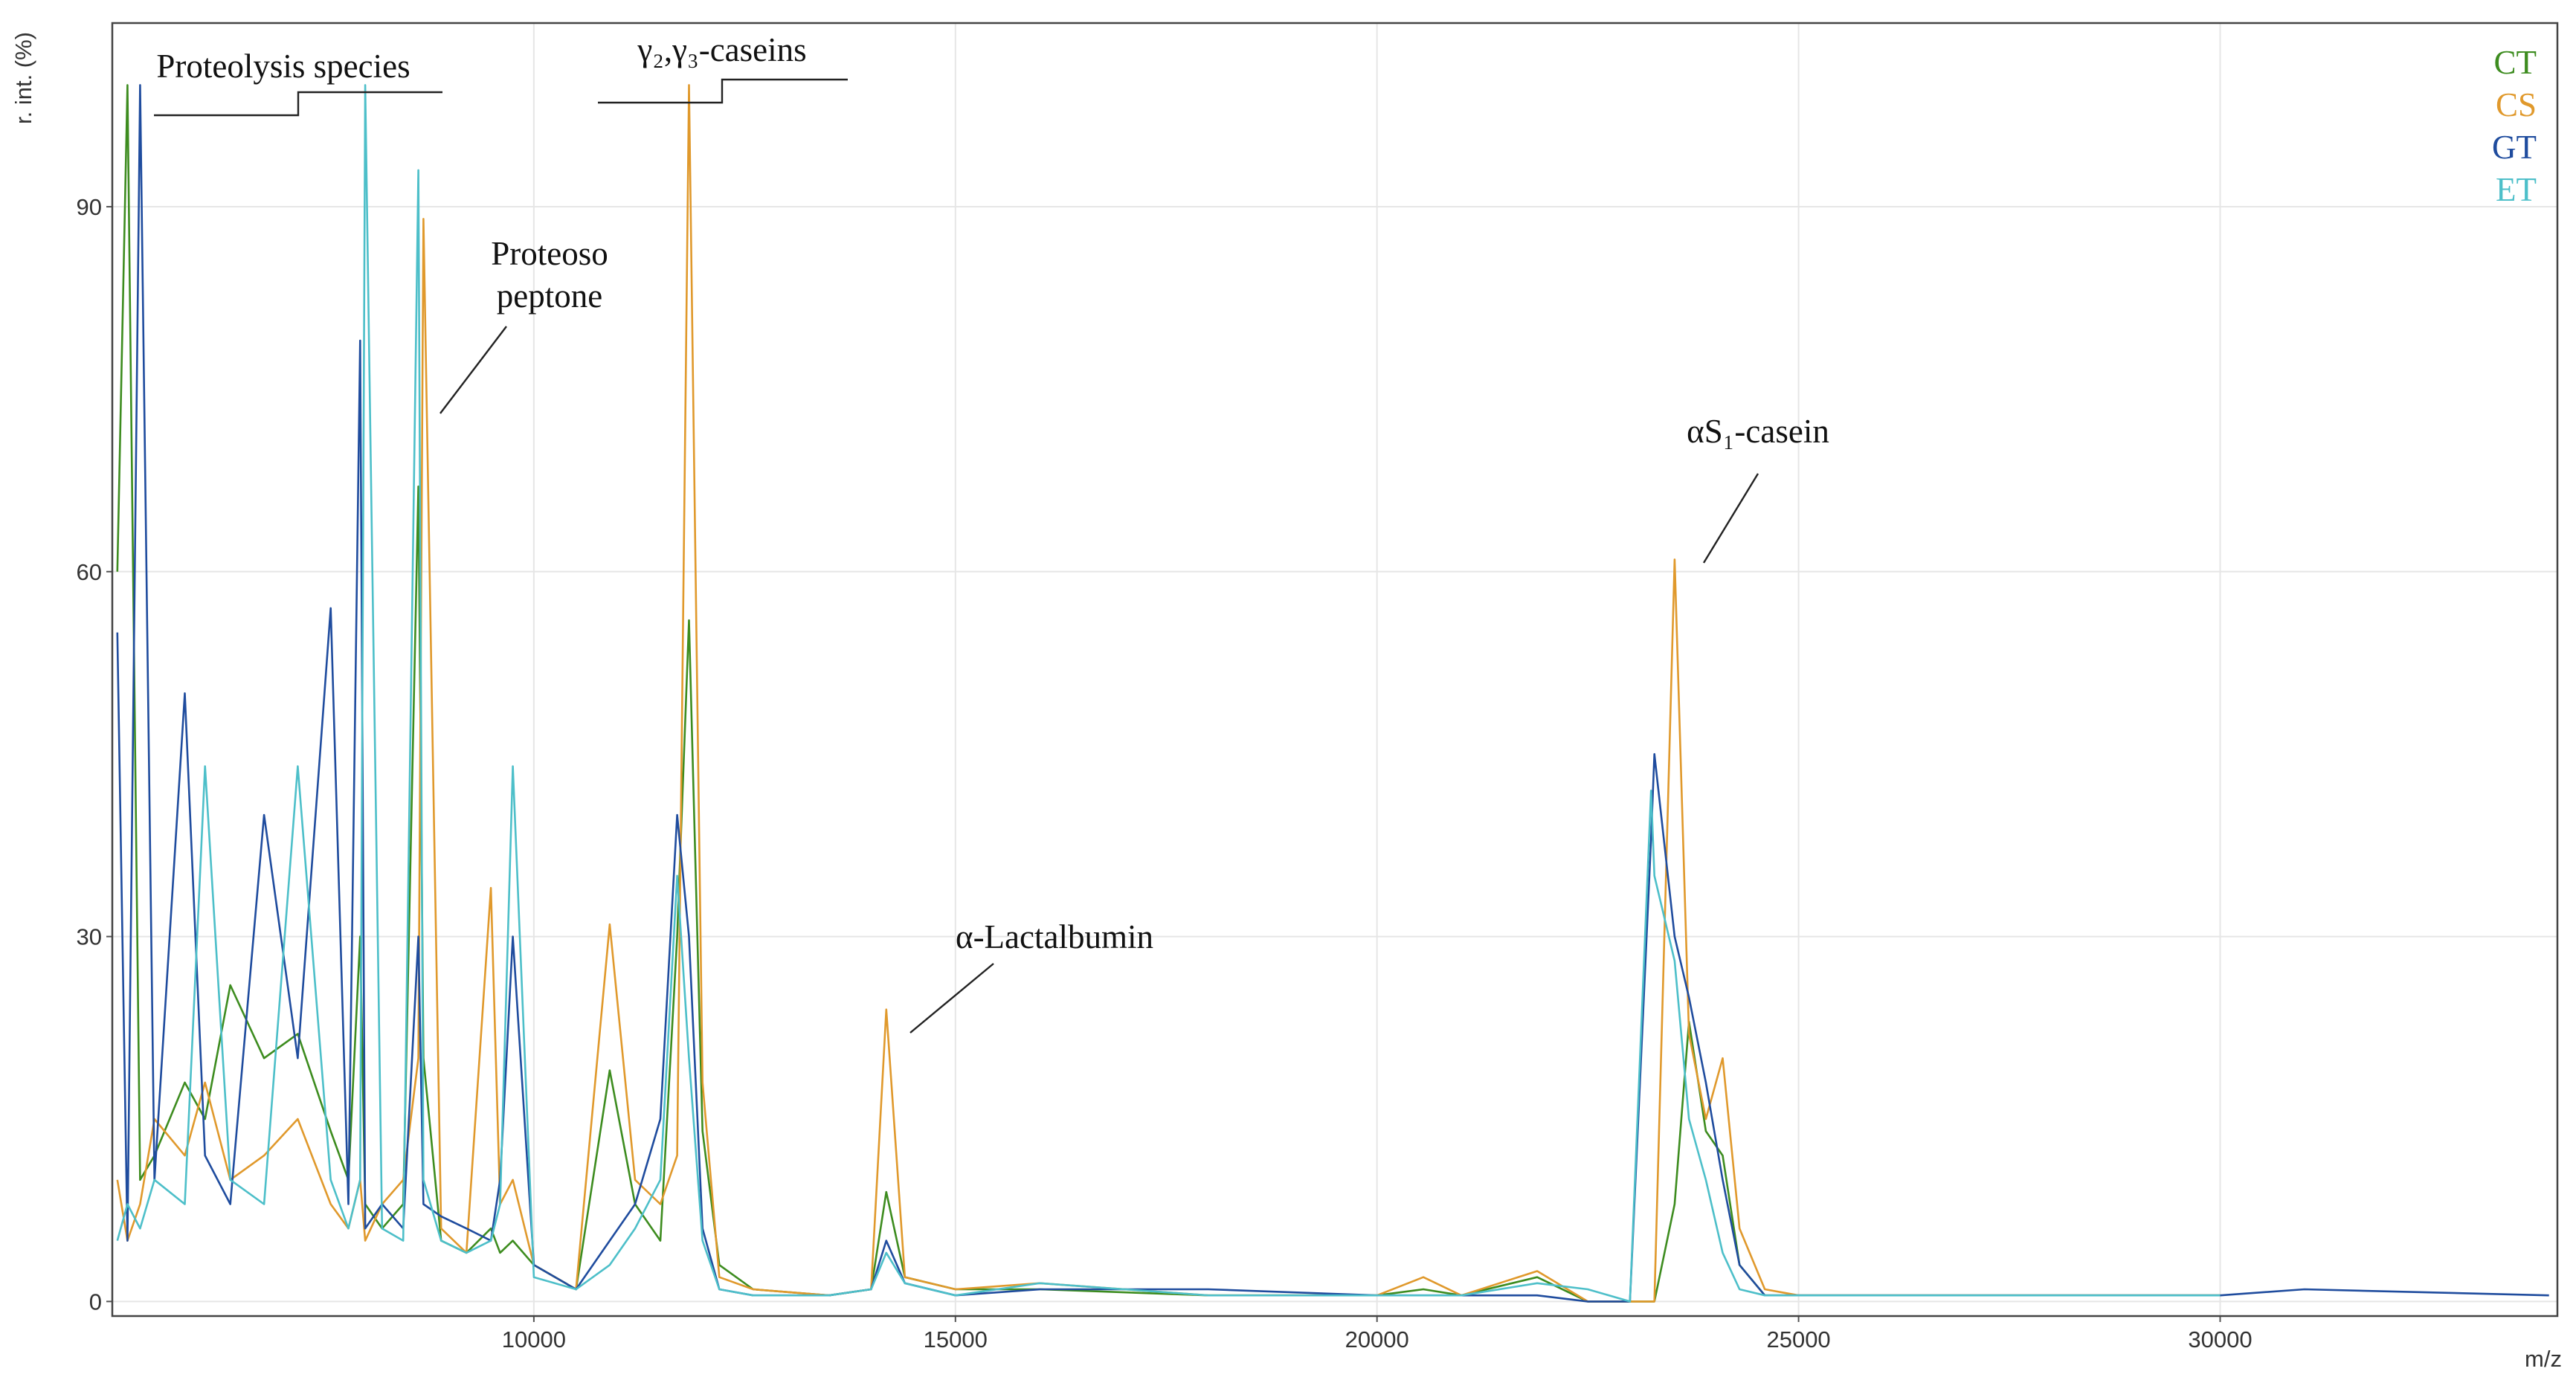 Image resolution: width=2576 pixels, height=1380 pixels. Describe the element at coordinates (549, 296) in the screenshot. I see `annotation: peptone` at that location.